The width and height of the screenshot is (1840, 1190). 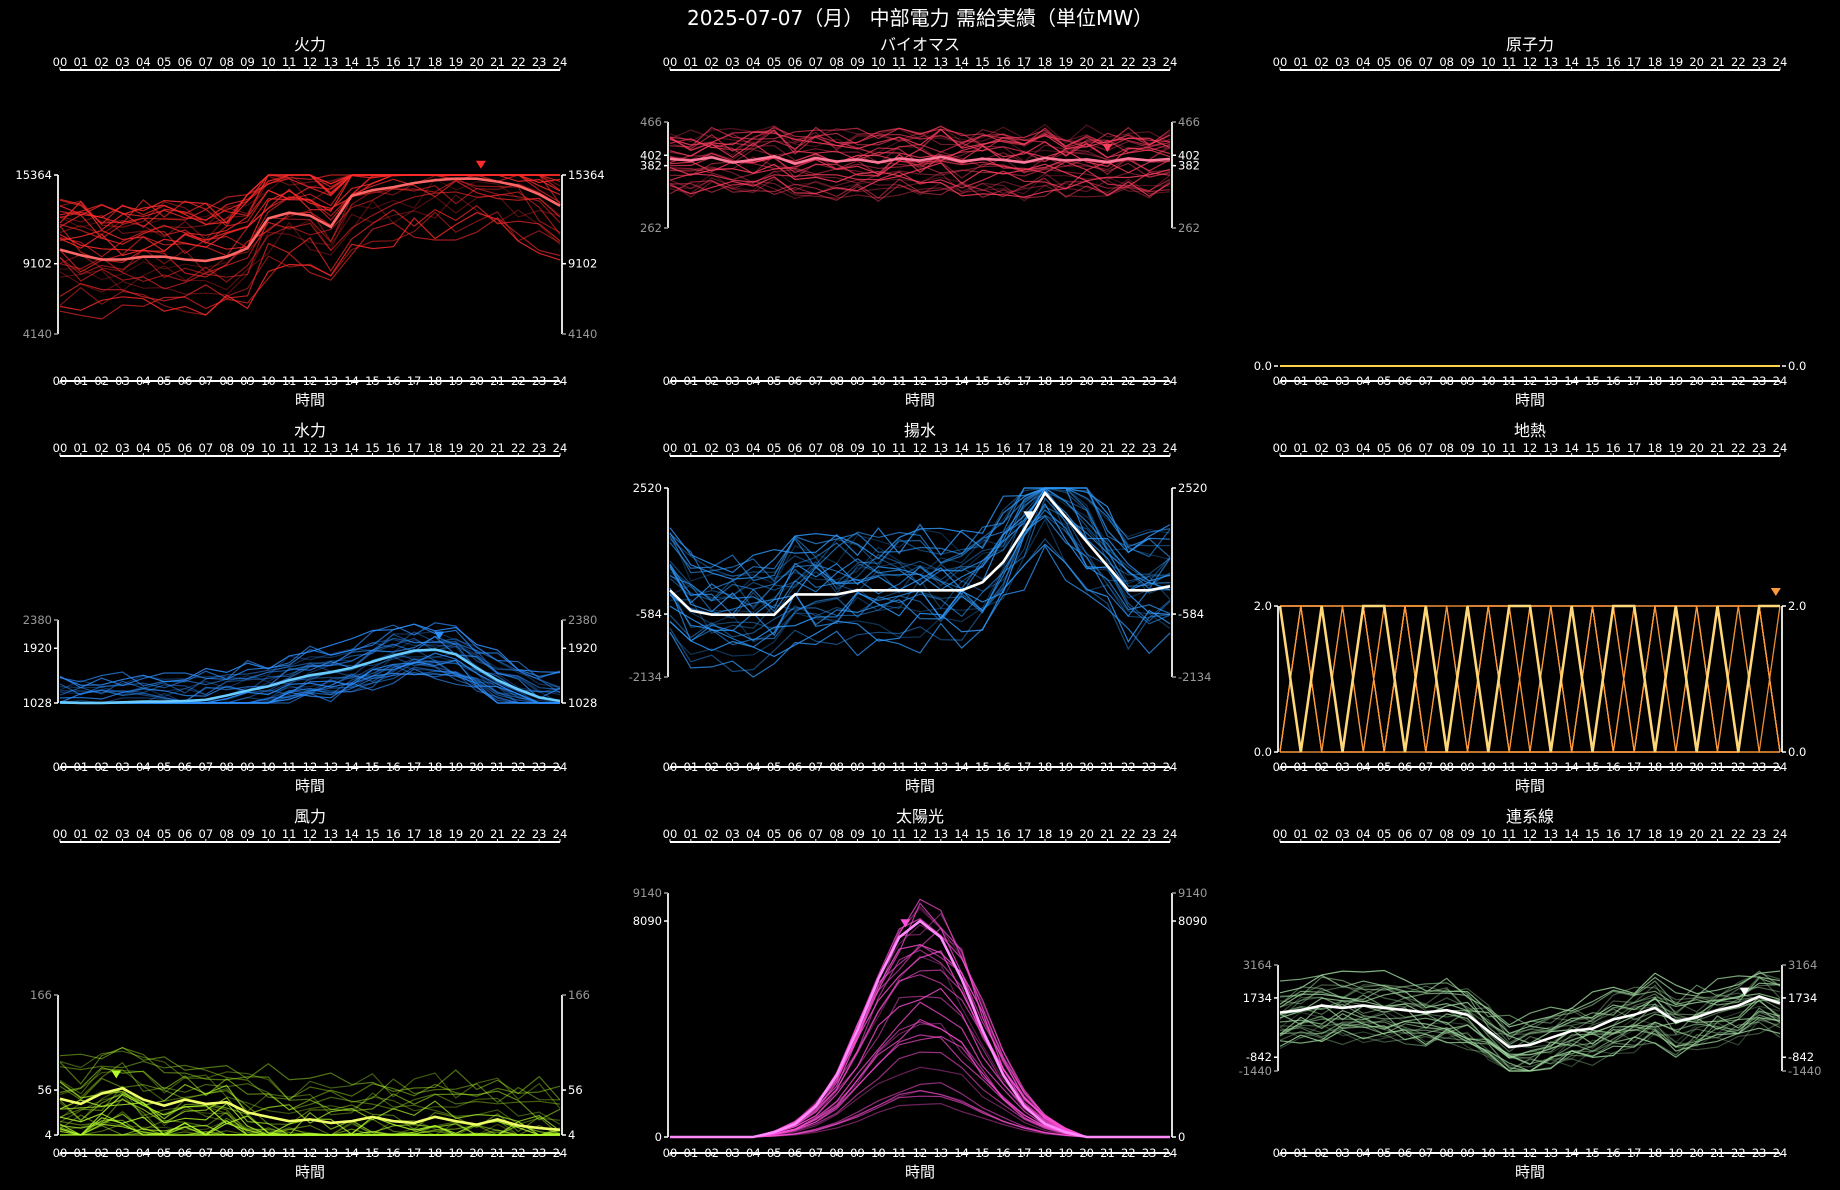 What do you see at coordinates (579, 995) in the screenshot?
I see `y-tick-label: 166` at bounding box center [579, 995].